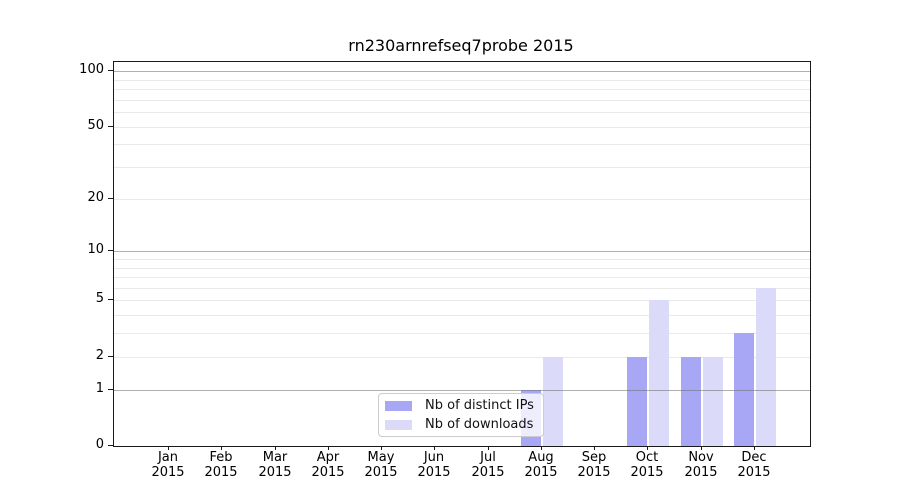 The image size is (900, 500). I want to click on bar-downloads-nov, so click(713, 401).